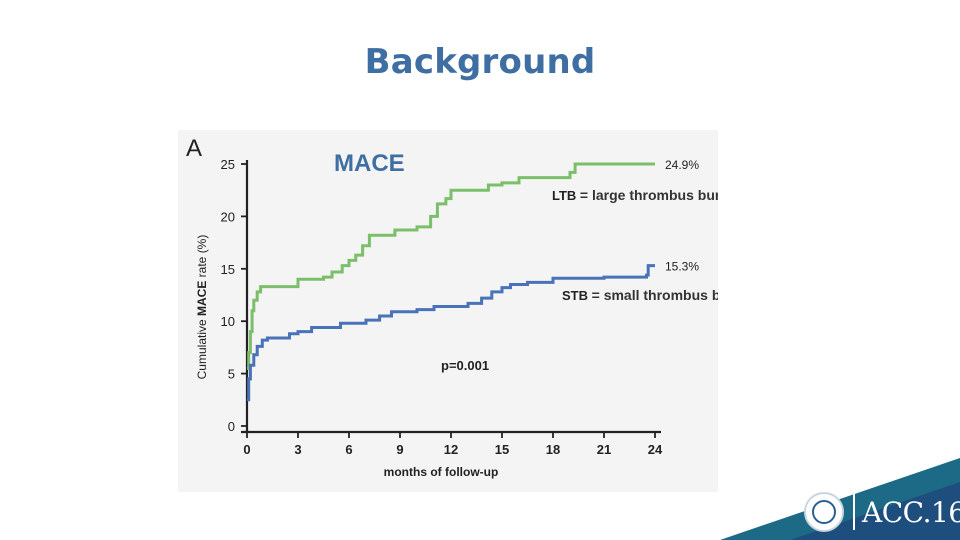 Image resolution: width=960 pixels, height=540 pixels. Describe the element at coordinates (655, 449) in the screenshot. I see `x-tick-label: 24` at that location.